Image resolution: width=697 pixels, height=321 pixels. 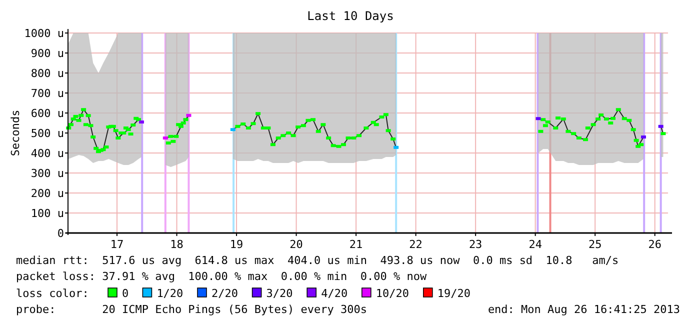 I want to click on x-tick-label: 24, so click(x=535, y=244).